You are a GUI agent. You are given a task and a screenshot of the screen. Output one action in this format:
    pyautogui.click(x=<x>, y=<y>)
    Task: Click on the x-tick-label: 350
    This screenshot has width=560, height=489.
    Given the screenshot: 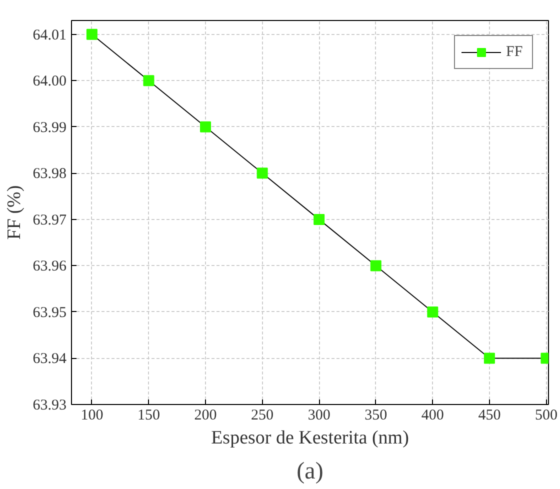 What is the action you would take?
    pyautogui.click(x=376, y=416)
    